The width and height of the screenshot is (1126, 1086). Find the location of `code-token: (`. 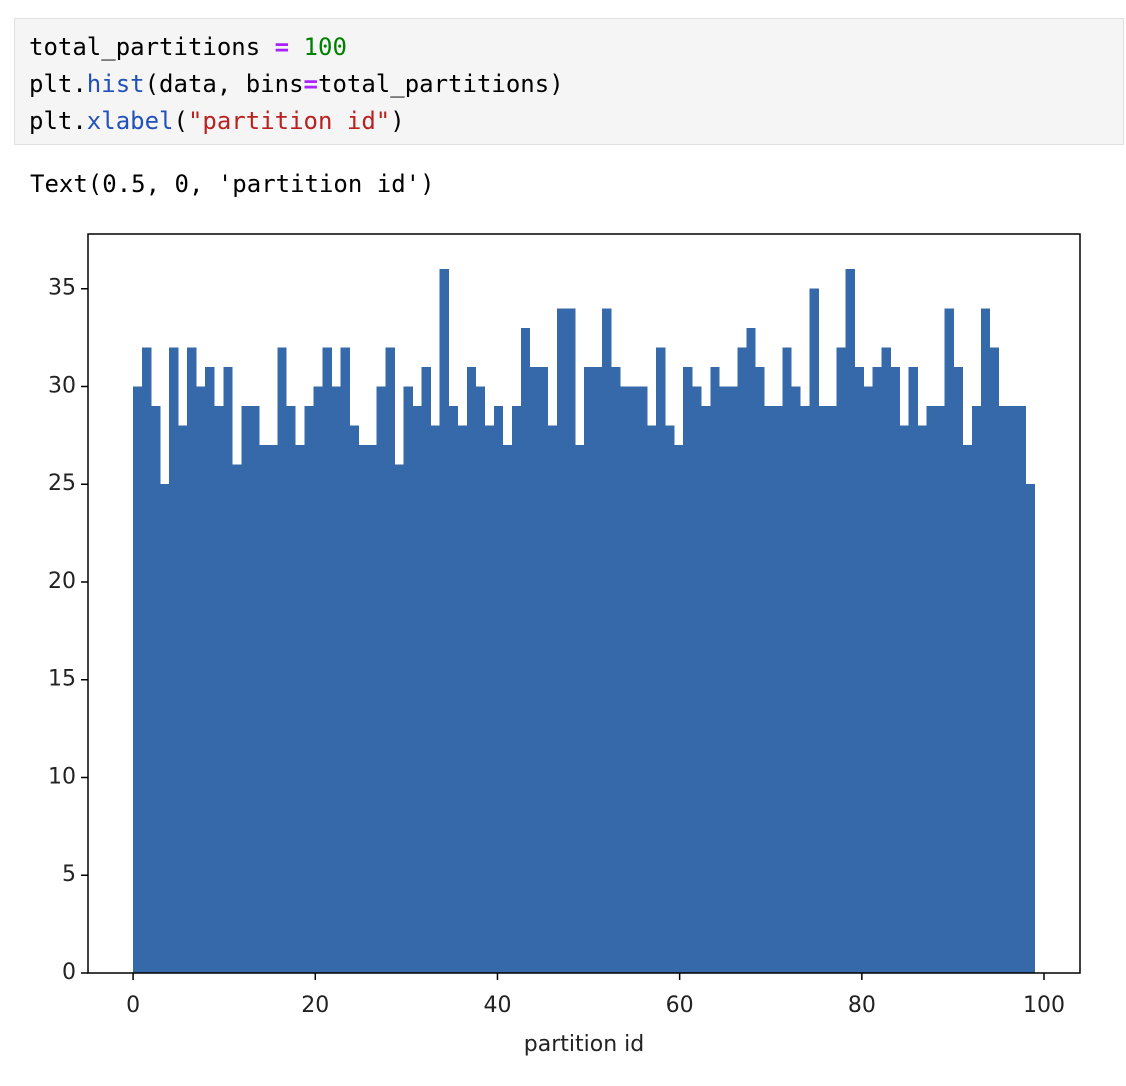

code-token: ( is located at coordinates (180, 121).